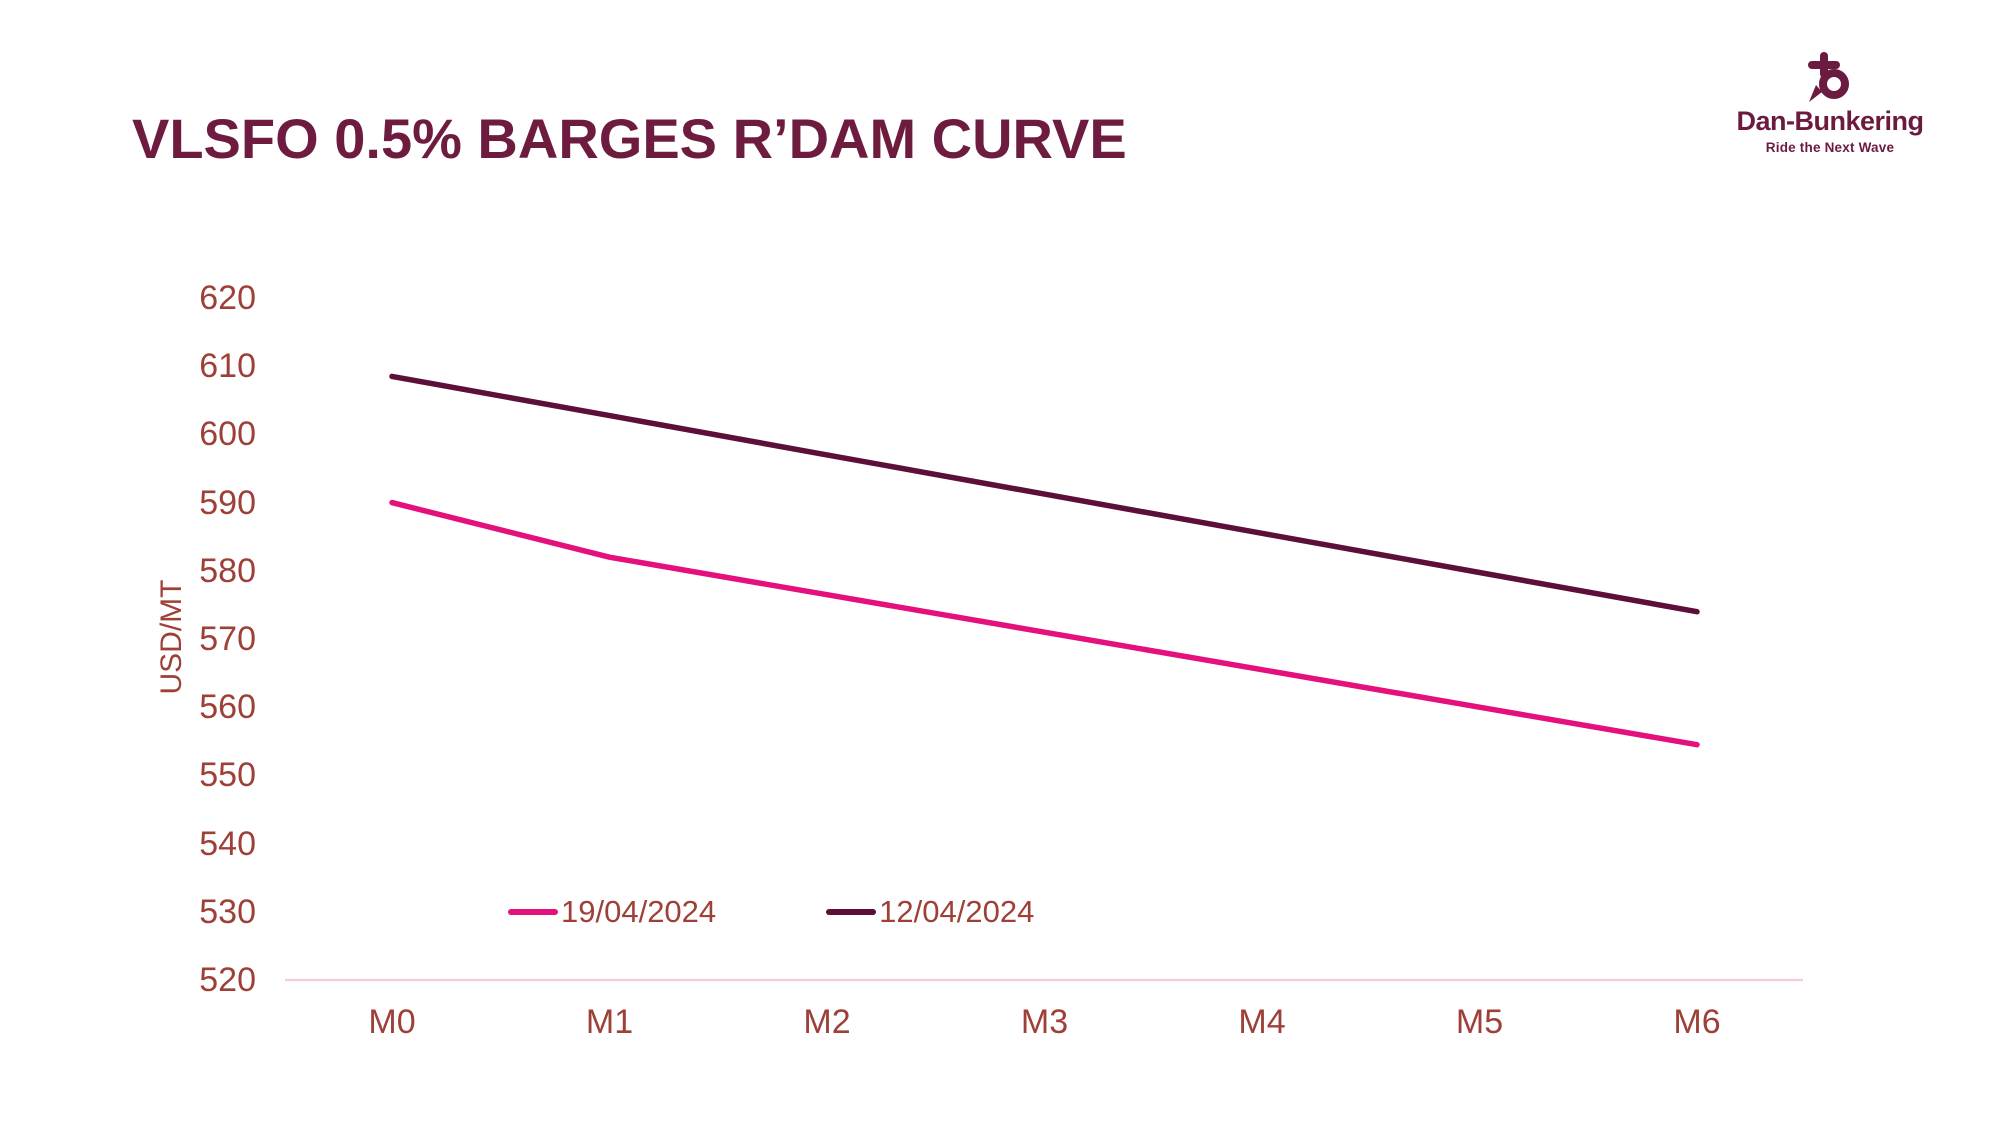 This screenshot has height=1125, width=2000. I want to click on y-tick-label: 610, so click(227, 366).